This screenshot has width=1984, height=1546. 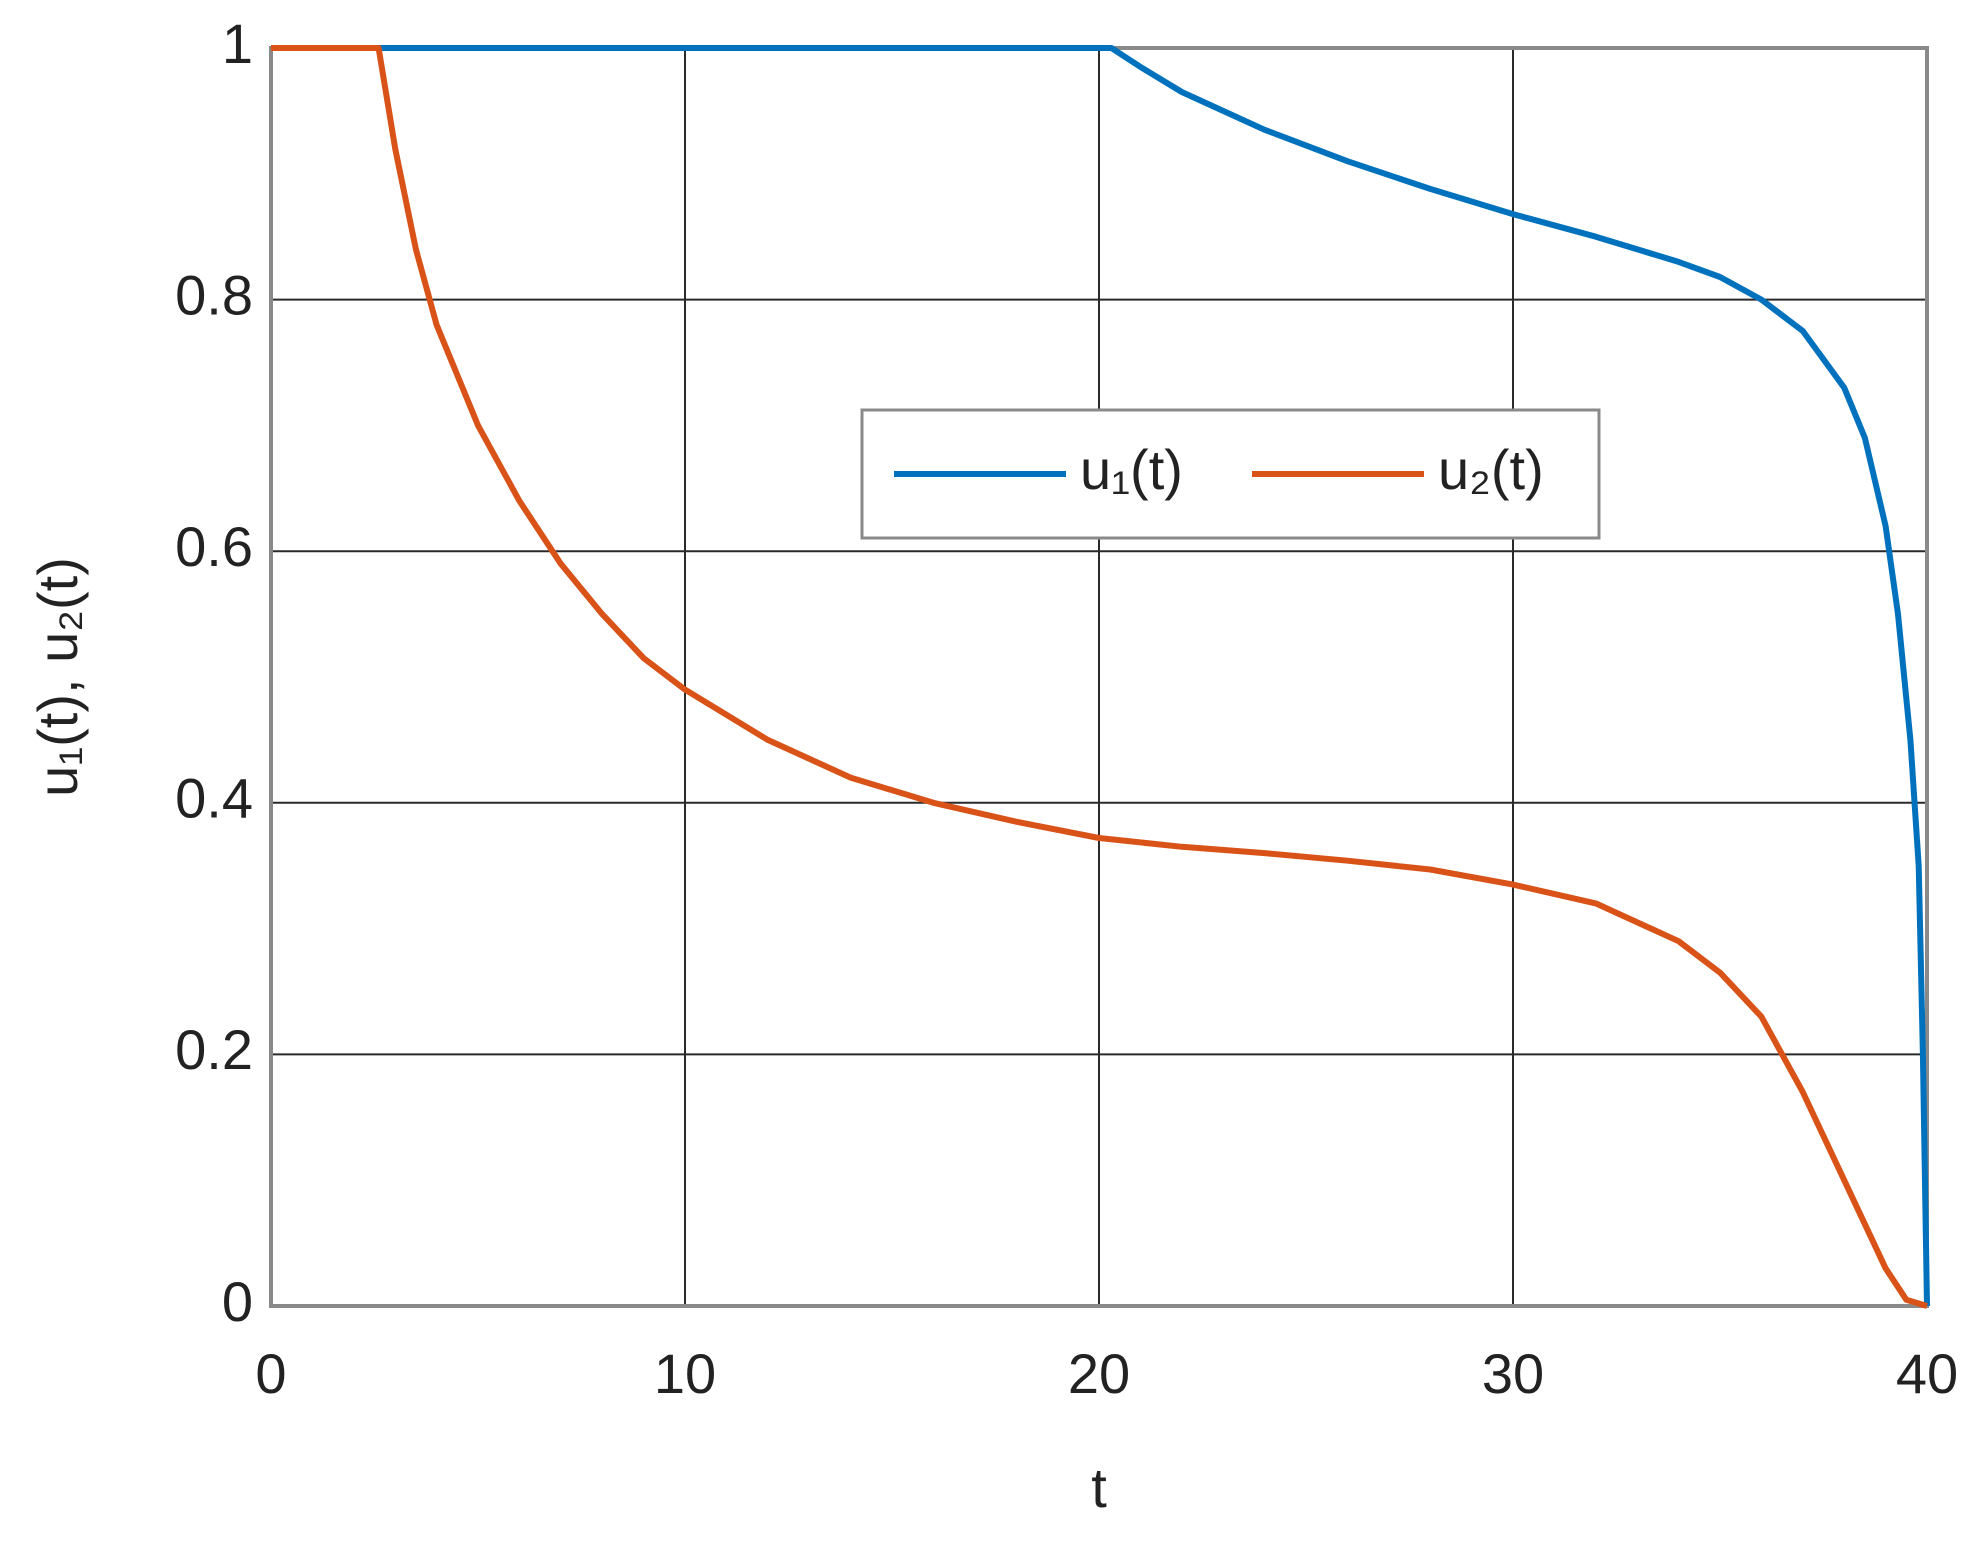 What do you see at coordinates (237, 43) in the screenshot?
I see `y-tick-label: 1` at bounding box center [237, 43].